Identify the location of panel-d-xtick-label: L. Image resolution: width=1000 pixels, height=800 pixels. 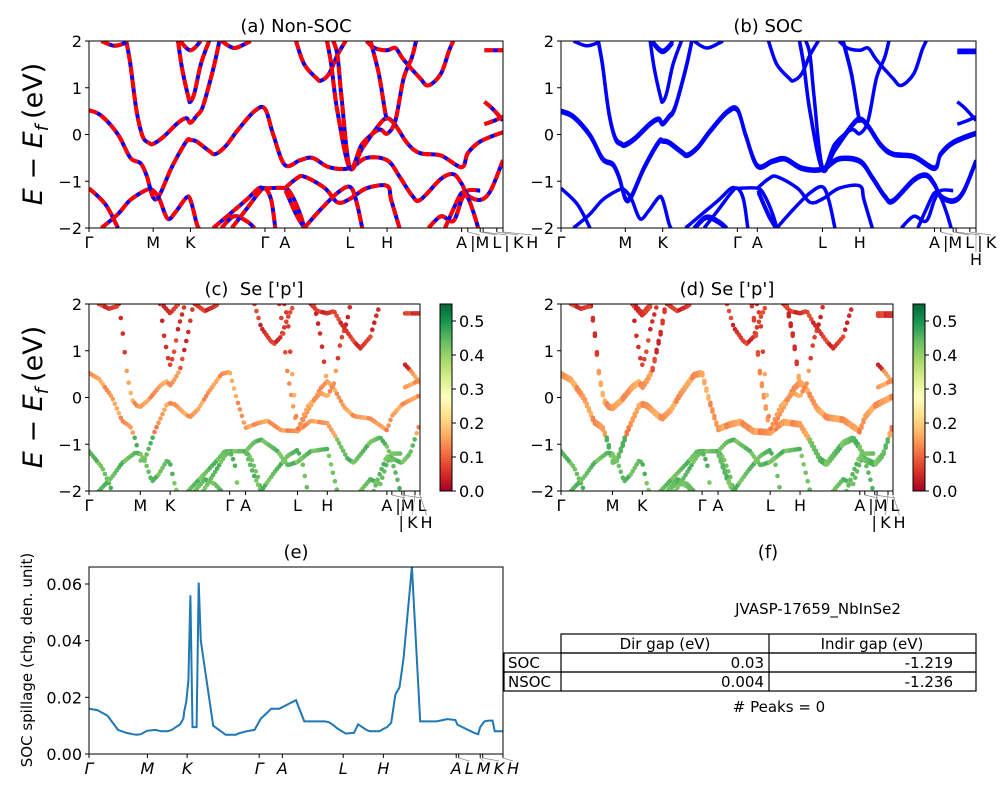
(895, 505).